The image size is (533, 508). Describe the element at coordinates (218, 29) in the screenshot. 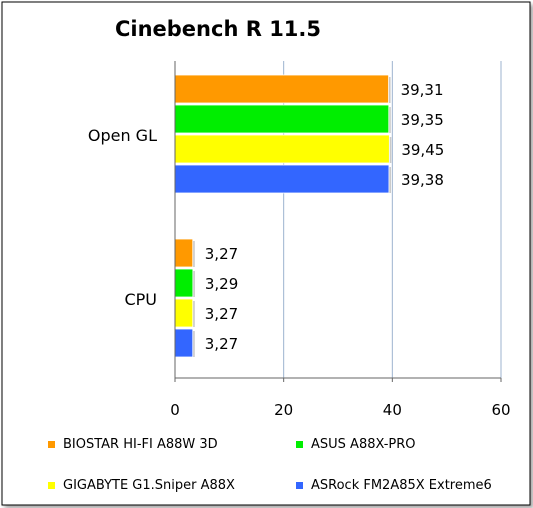

I see `chart-title: Cinebench R 11.5` at that location.